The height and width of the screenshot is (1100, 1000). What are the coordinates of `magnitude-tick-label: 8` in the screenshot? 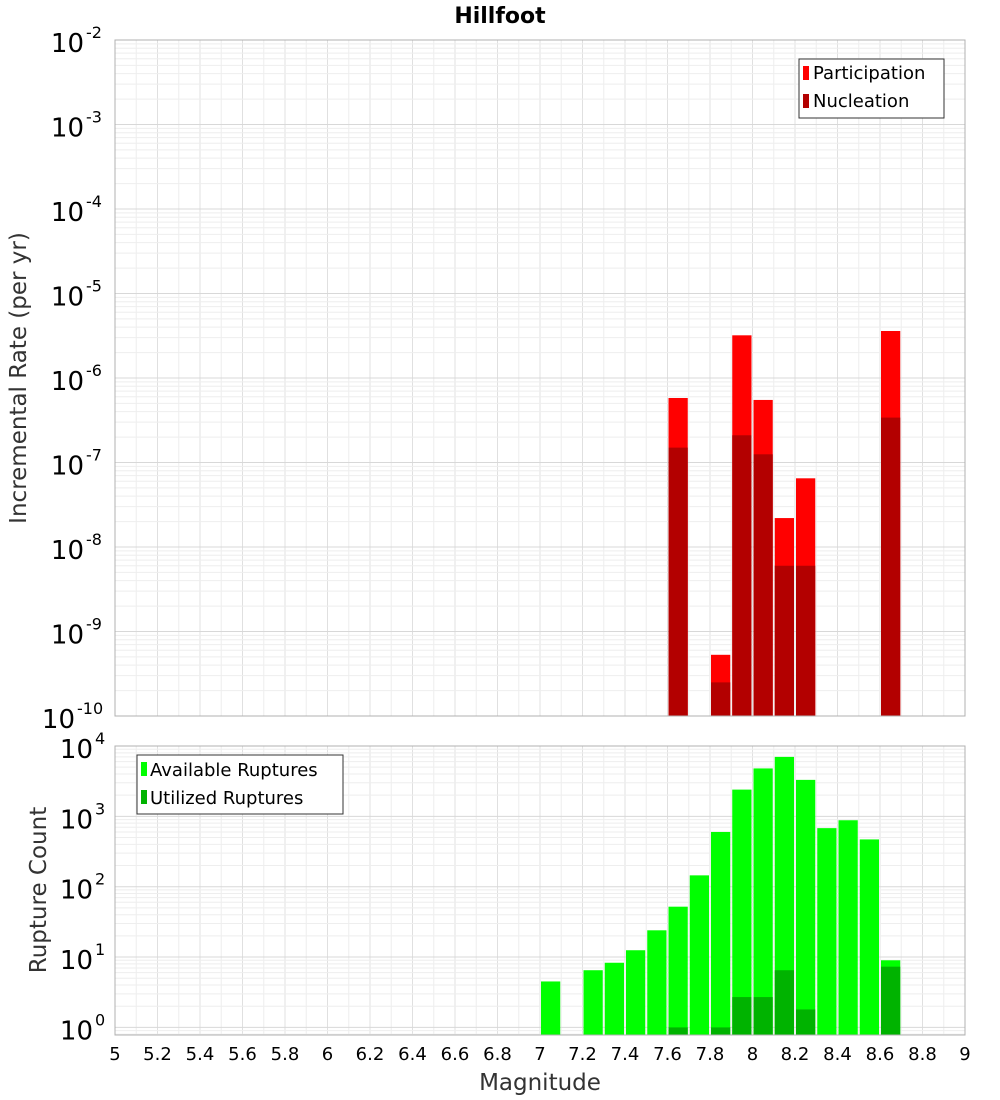 It's located at (752, 1054).